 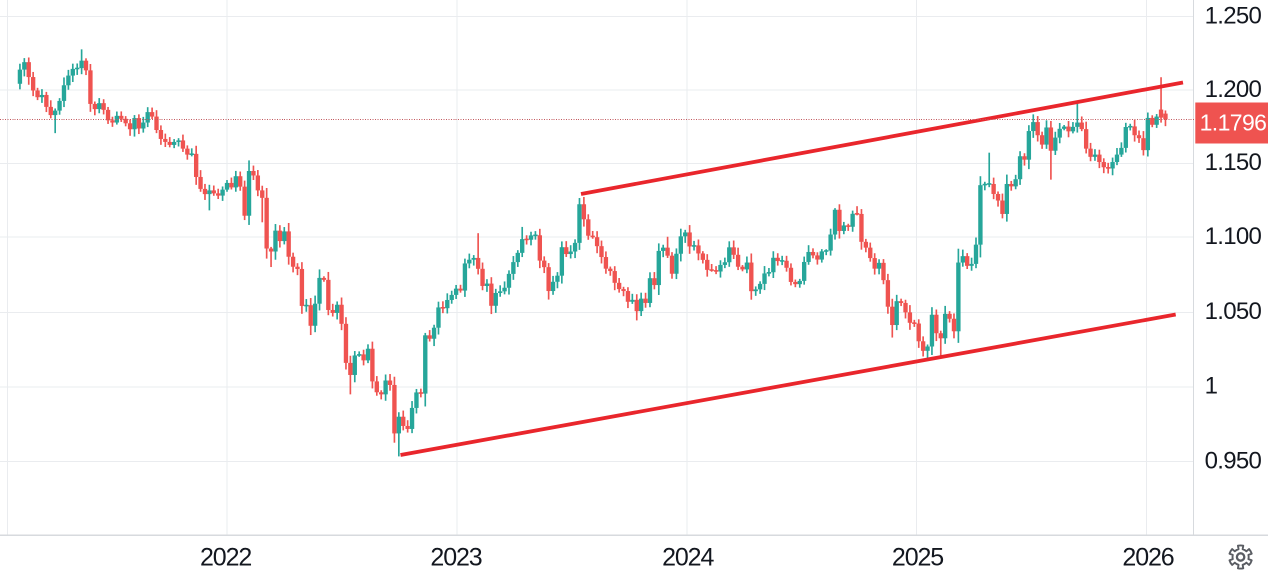 What do you see at coordinates (1233, 311) in the screenshot?
I see `svg-text: 1.050` at bounding box center [1233, 311].